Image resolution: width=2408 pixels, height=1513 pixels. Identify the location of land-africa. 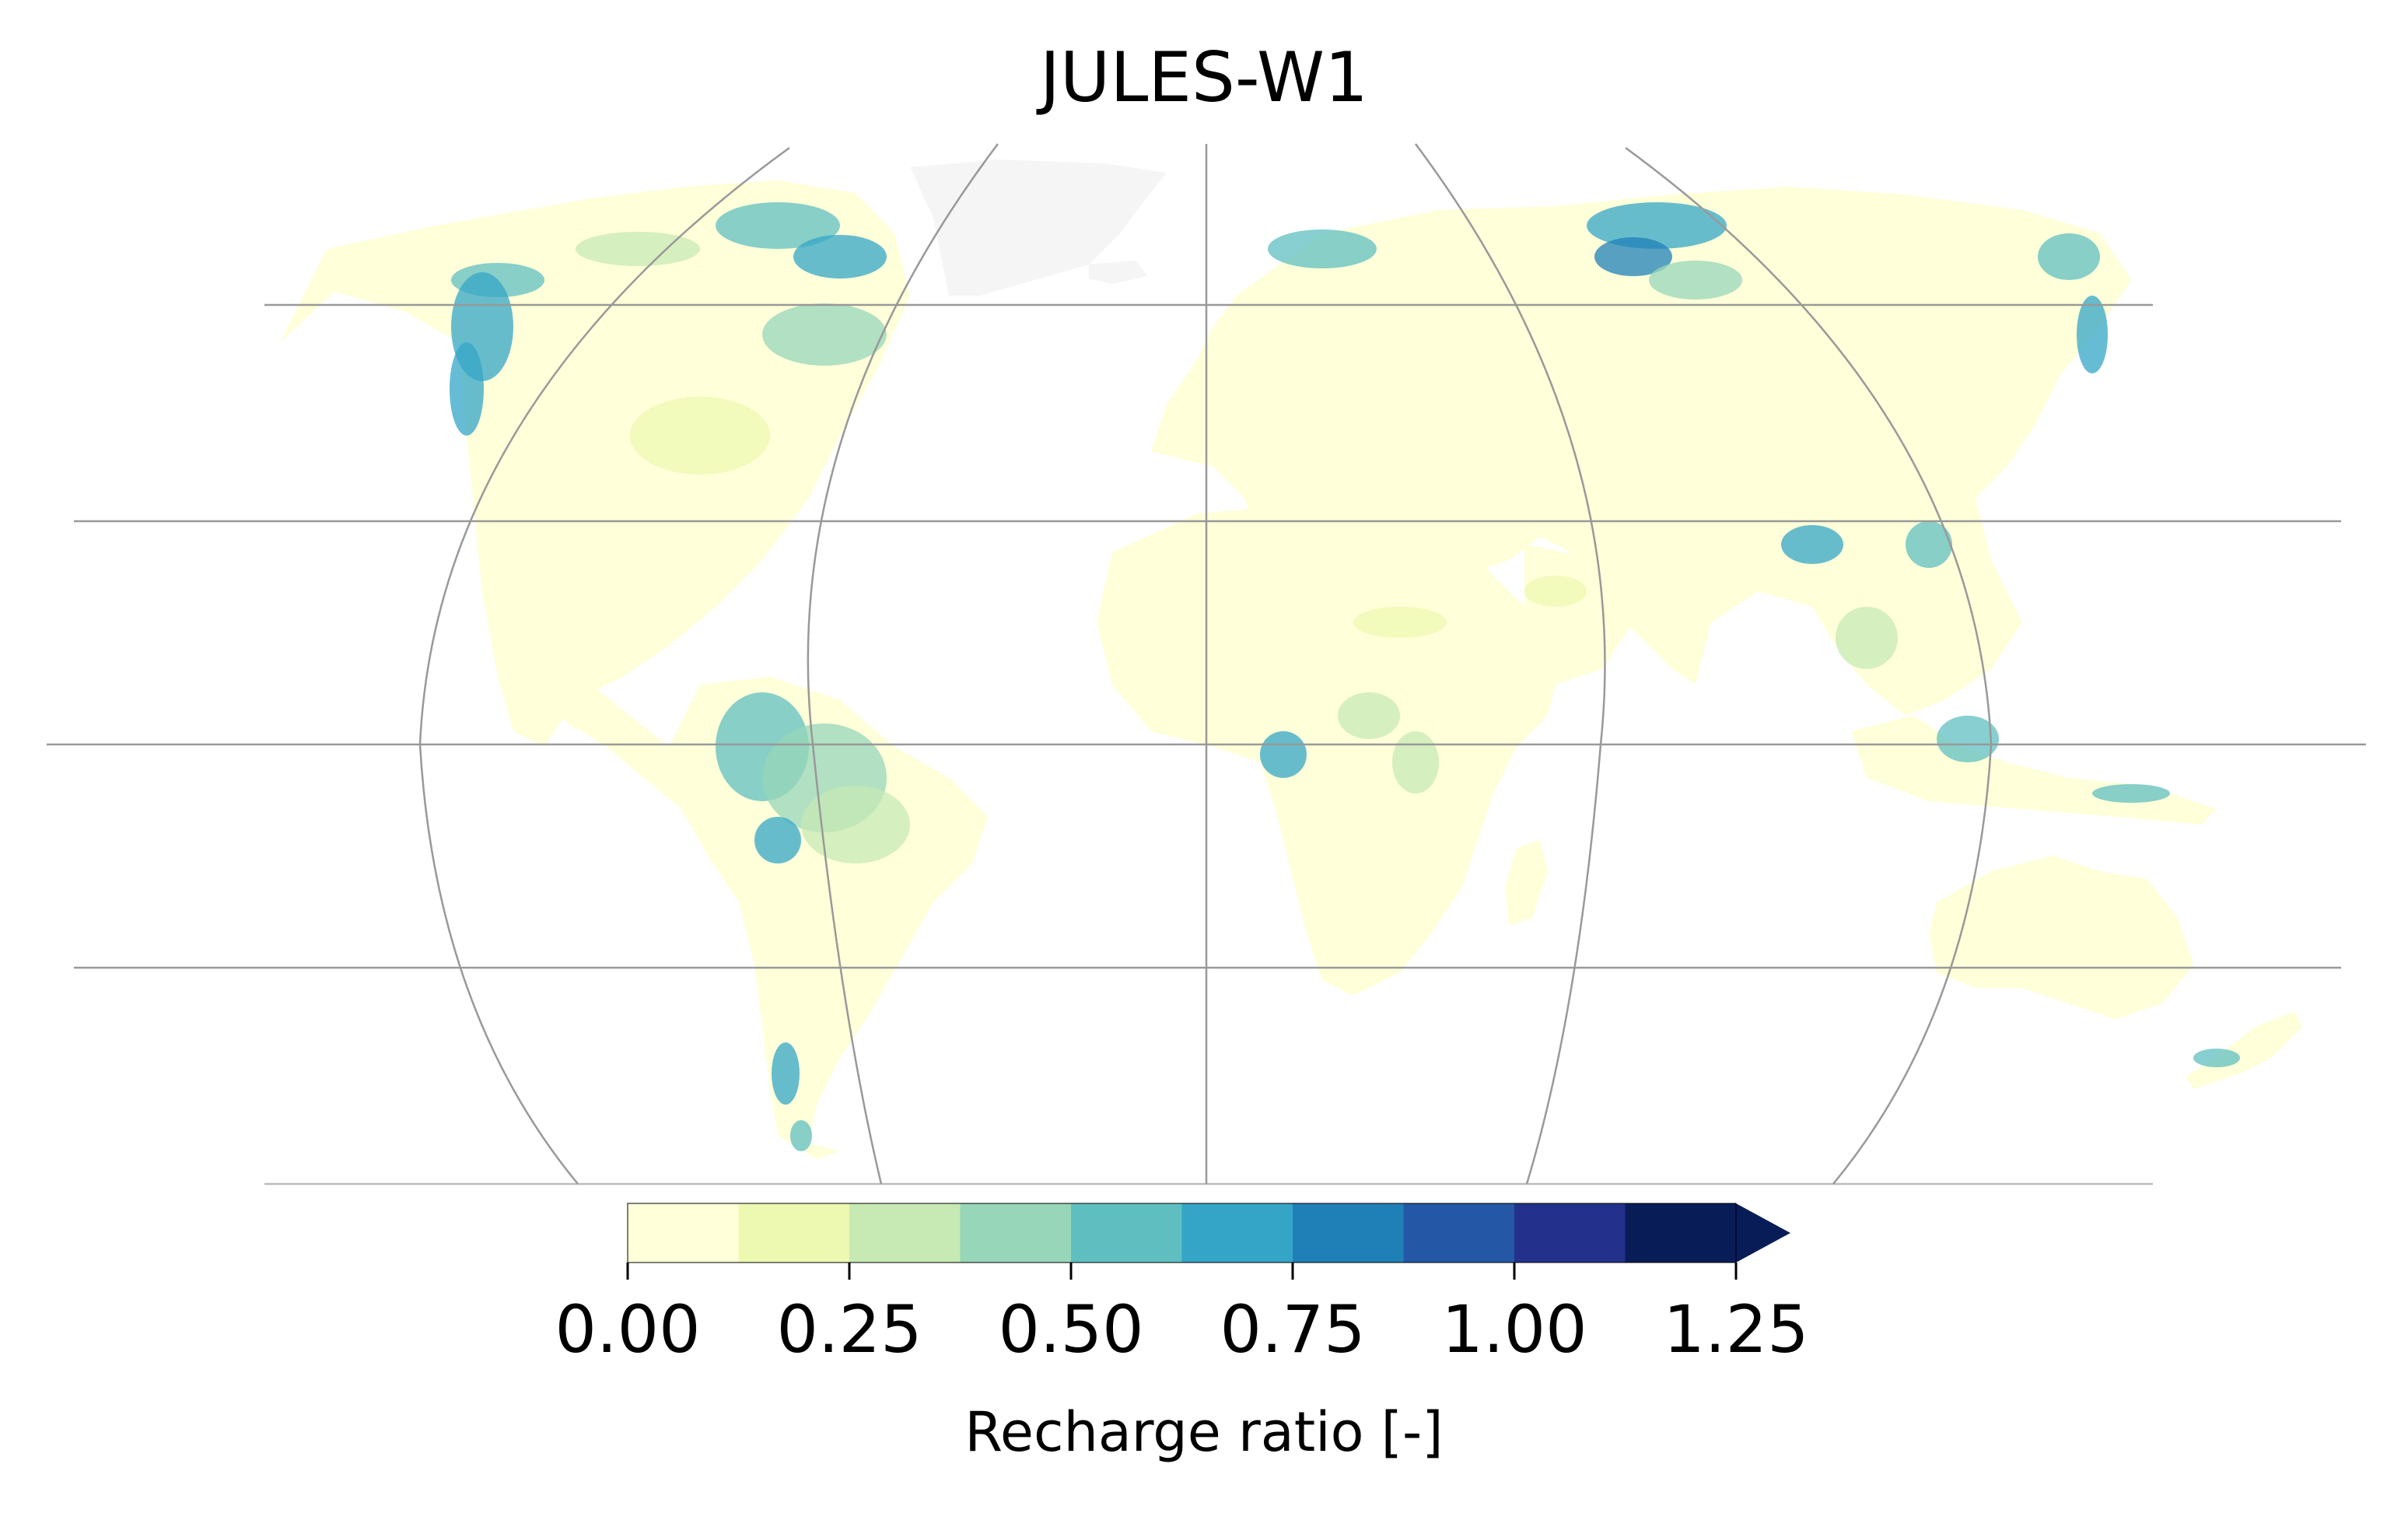
(1327, 751).